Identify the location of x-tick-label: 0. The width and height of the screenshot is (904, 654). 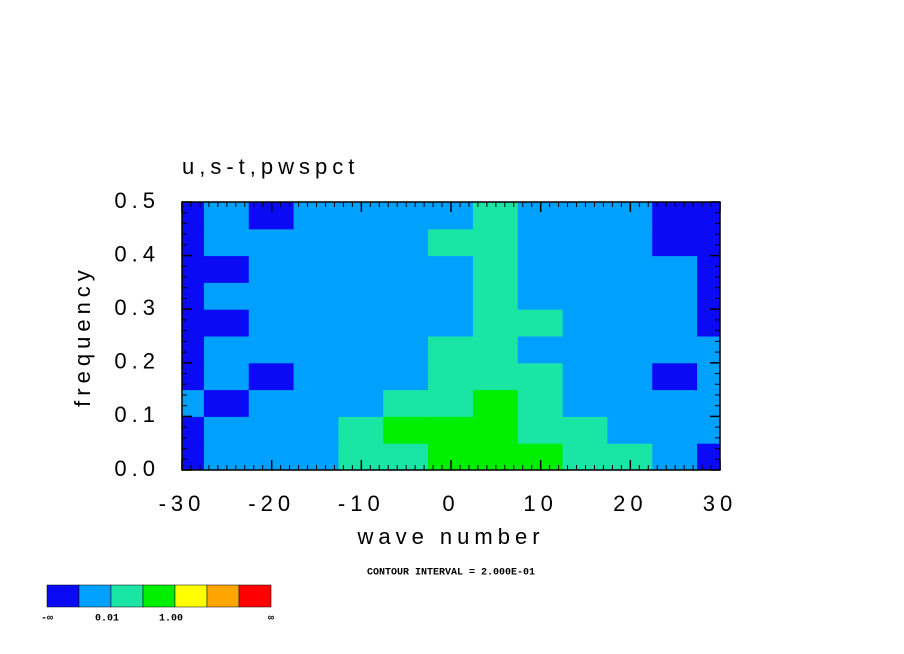
(450, 503).